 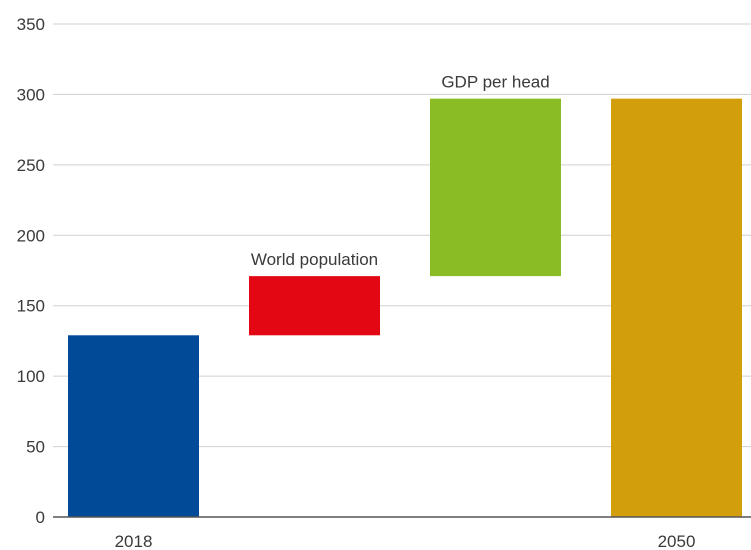 What do you see at coordinates (400, 171) in the screenshot?
I see `bar-annotations: World population GDP per head` at bounding box center [400, 171].